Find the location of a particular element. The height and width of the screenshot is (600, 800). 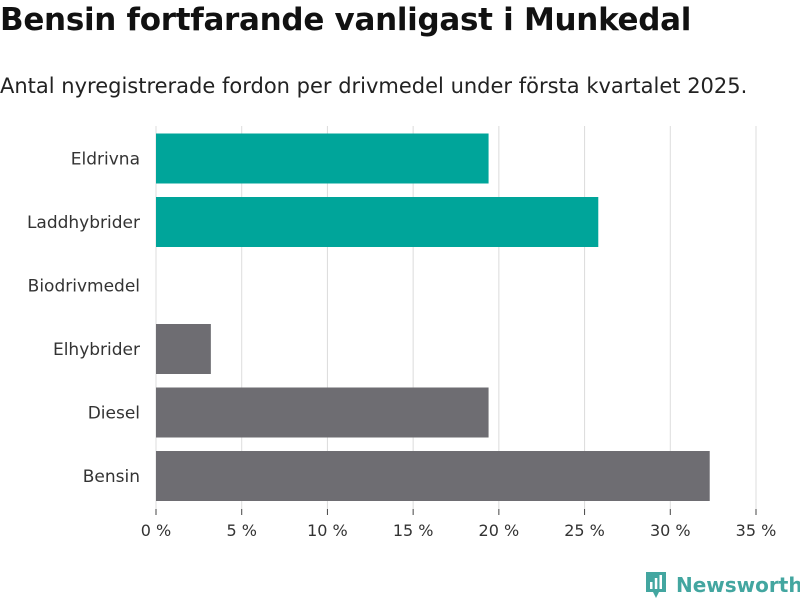

x-axis: 0 % 5 % 10 % 15 % 20 % 25 % 30 % 35 % is located at coordinates (459, 524).